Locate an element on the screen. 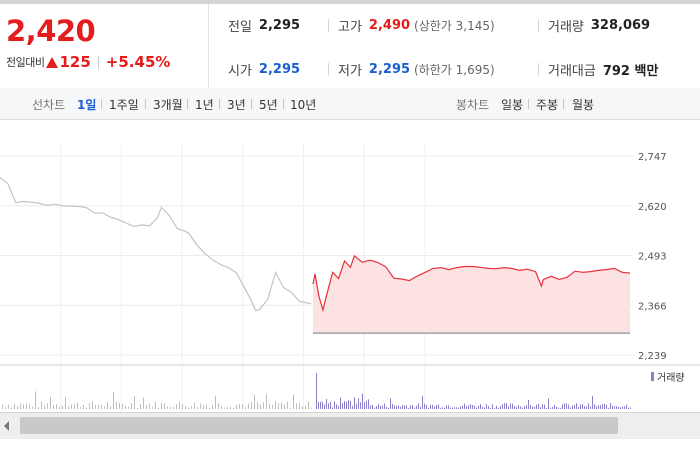  current-price: 2,420 is located at coordinates (51, 31).